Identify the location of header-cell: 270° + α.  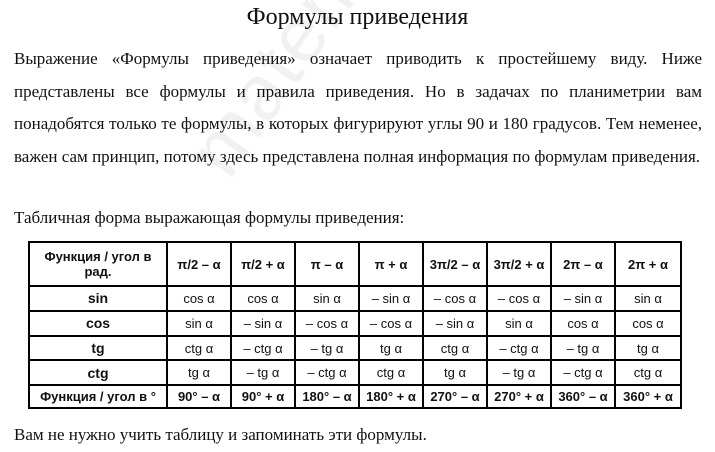
(520, 396).